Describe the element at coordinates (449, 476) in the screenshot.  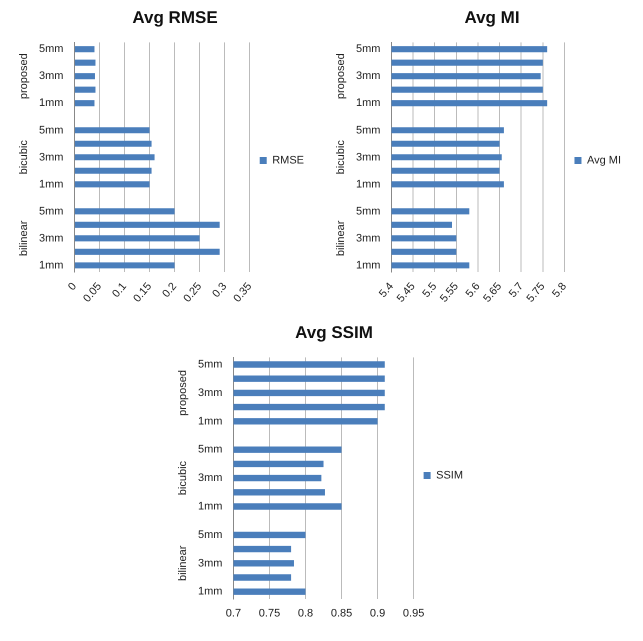
I see `legend-label: SSIM` at that location.